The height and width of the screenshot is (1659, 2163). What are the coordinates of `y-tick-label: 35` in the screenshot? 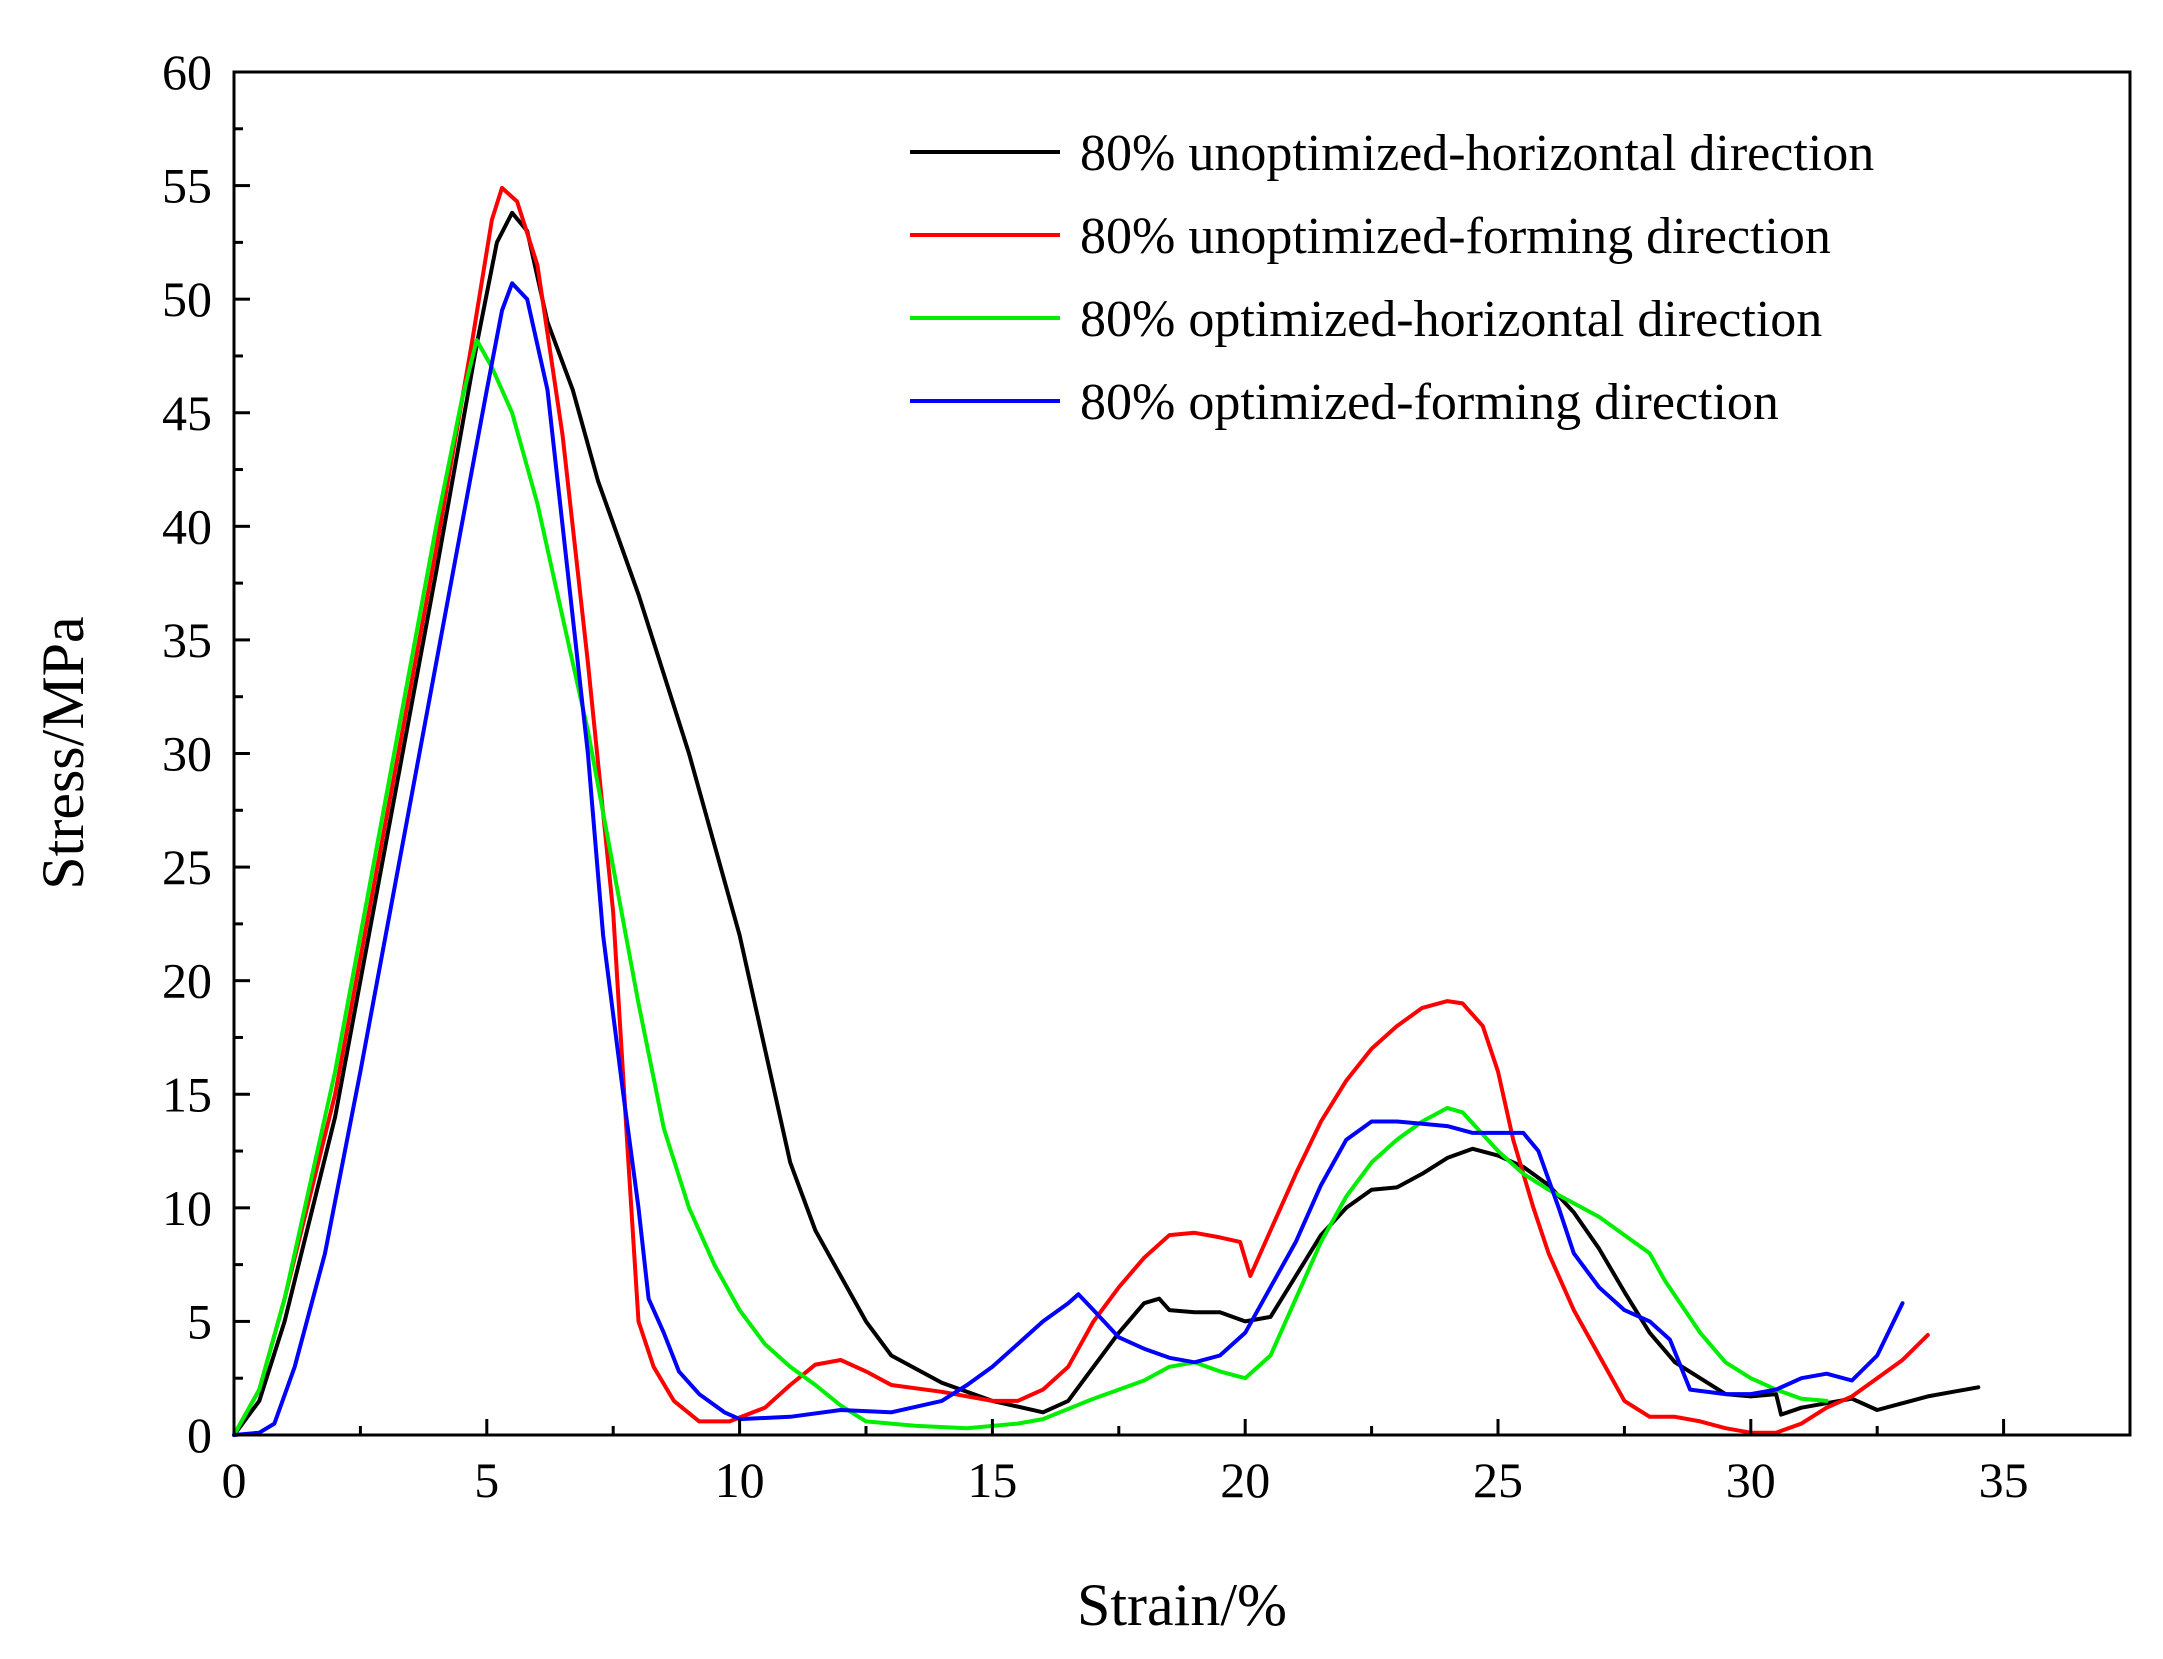 It's located at (187, 640).